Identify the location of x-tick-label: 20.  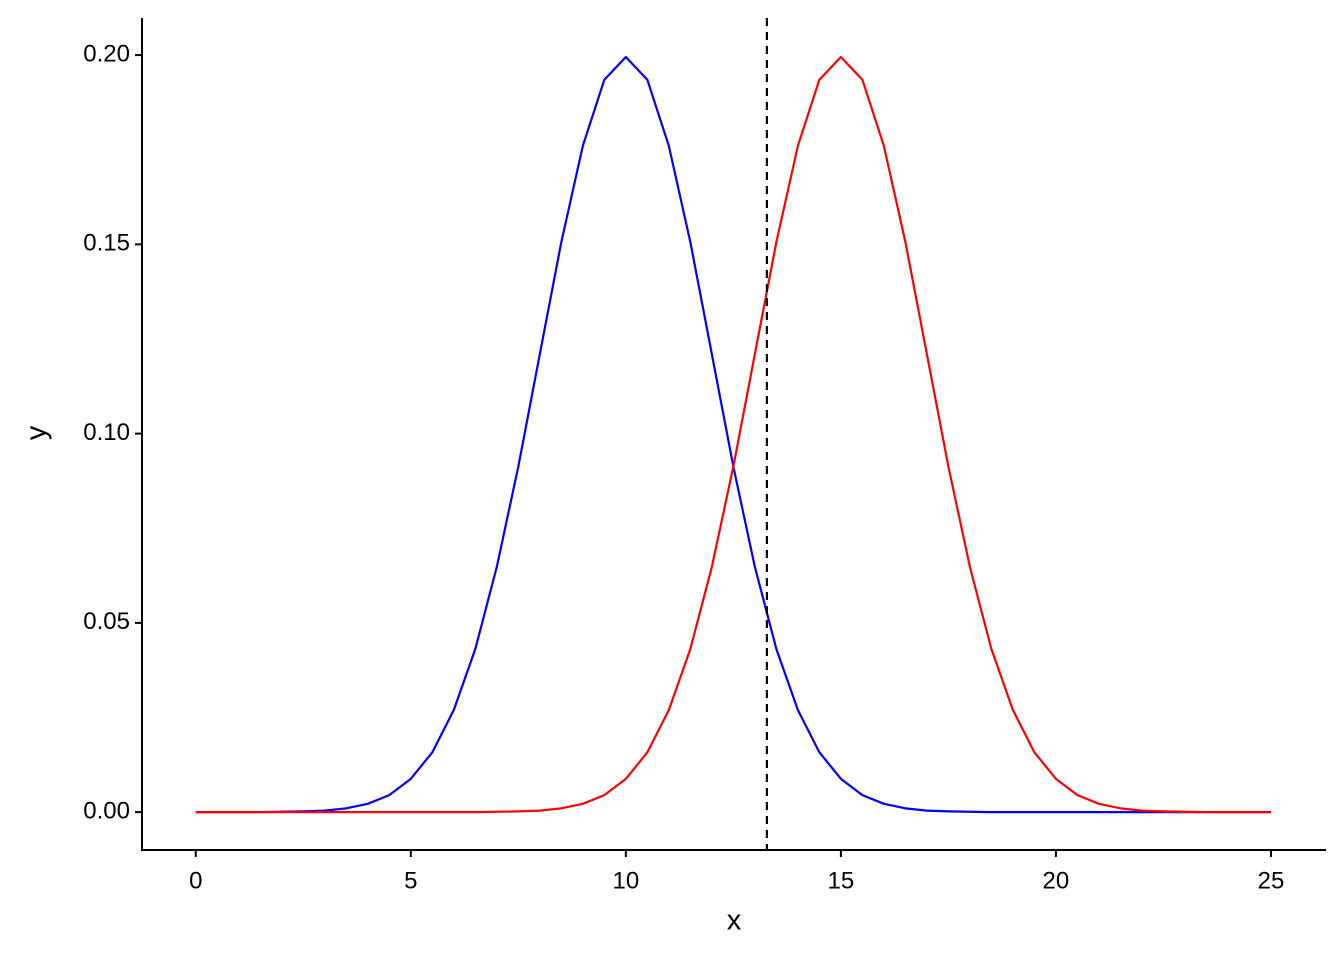
(1056, 880).